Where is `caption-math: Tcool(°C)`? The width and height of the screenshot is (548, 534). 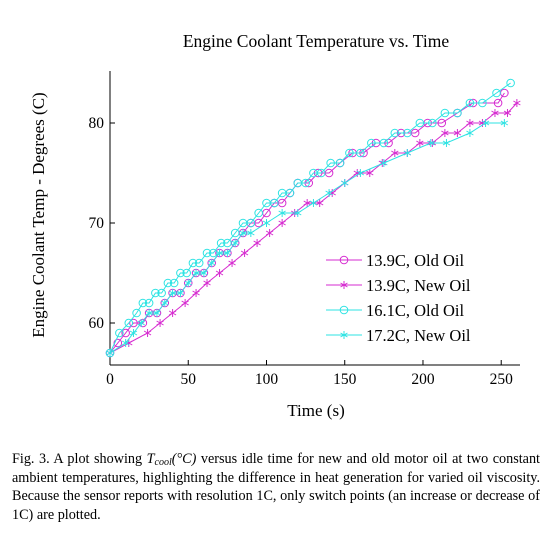
caption-math: Tcool(°C) is located at coordinates (171, 459).